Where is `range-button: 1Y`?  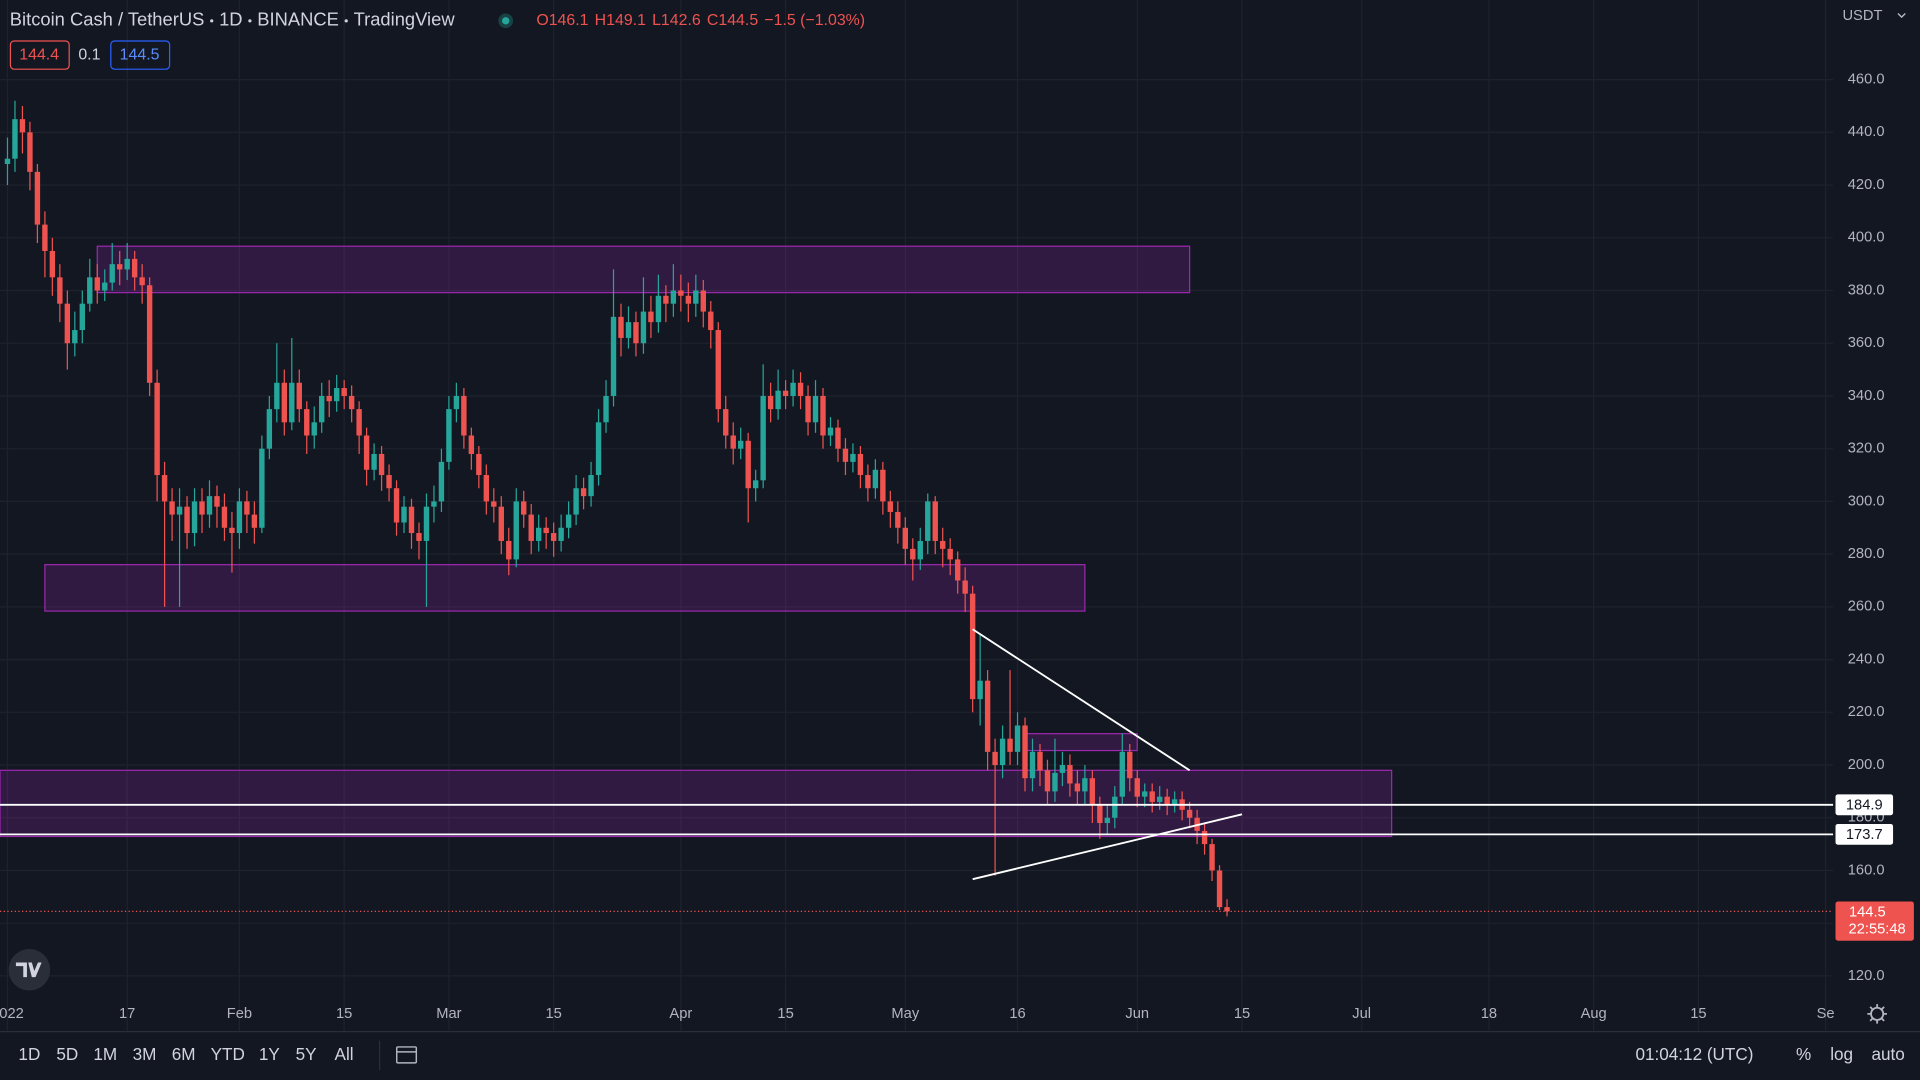
range-button: 1Y is located at coordinates (270, 1054).